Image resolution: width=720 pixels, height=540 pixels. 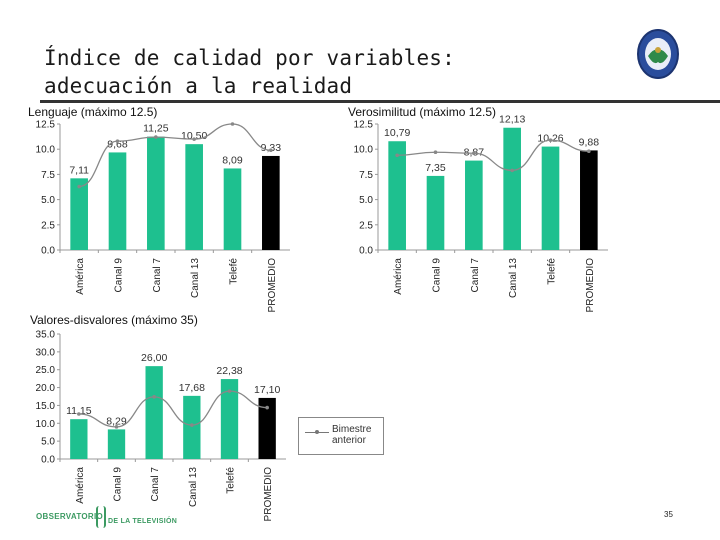 I want to click on chart-1-category-label: Telefé, so click(x=234, y=271).